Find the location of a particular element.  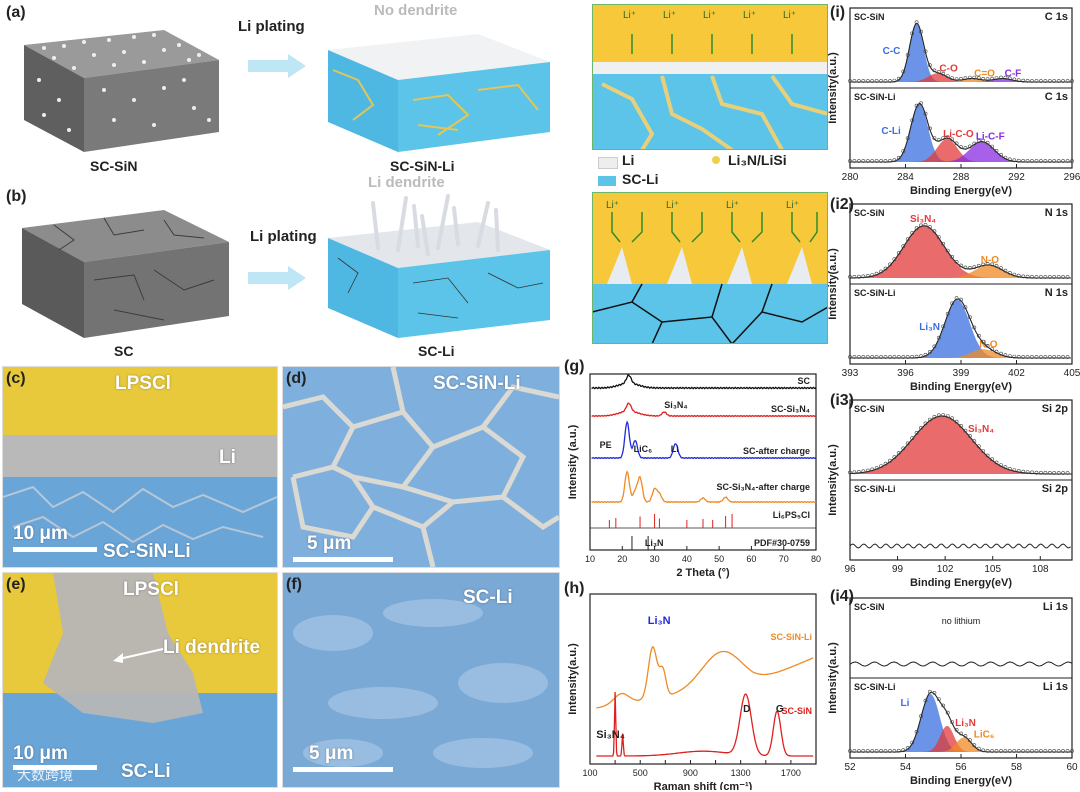

sem-c-lpscl: LPSCl is located at coordinates (143, 383).